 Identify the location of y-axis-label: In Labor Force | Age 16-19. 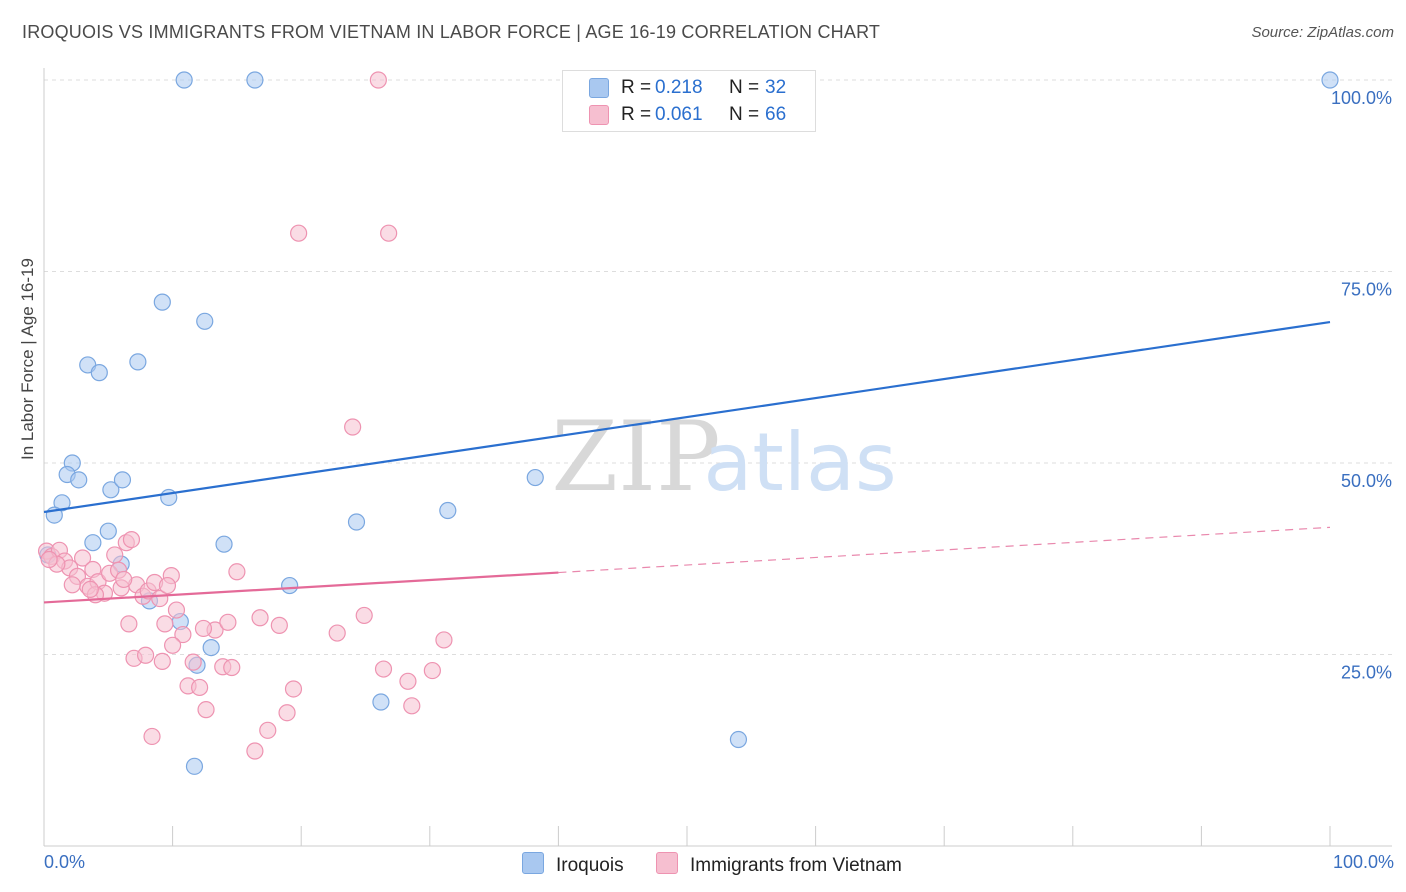
(27, 359).